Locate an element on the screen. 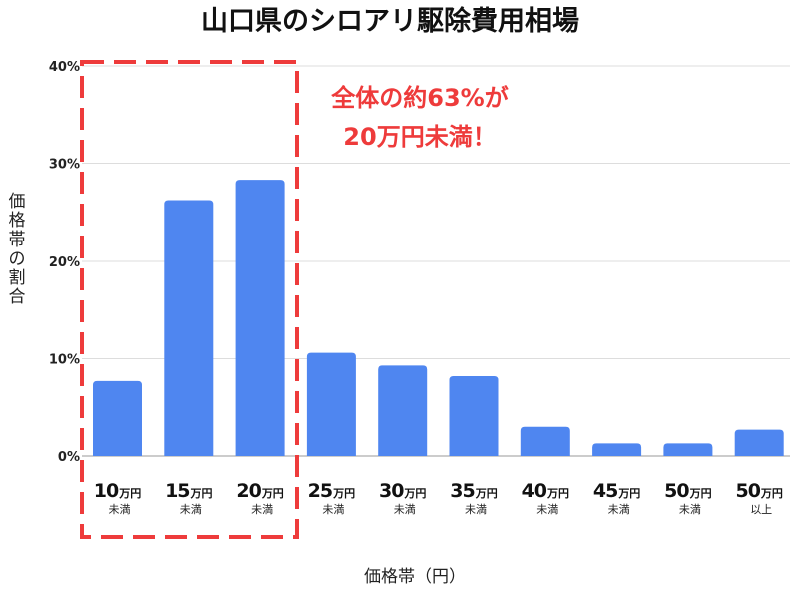 The width and height of the screenshot is (800, 600). x-tick-label: 45万円 is located at coordinates (616, 491).